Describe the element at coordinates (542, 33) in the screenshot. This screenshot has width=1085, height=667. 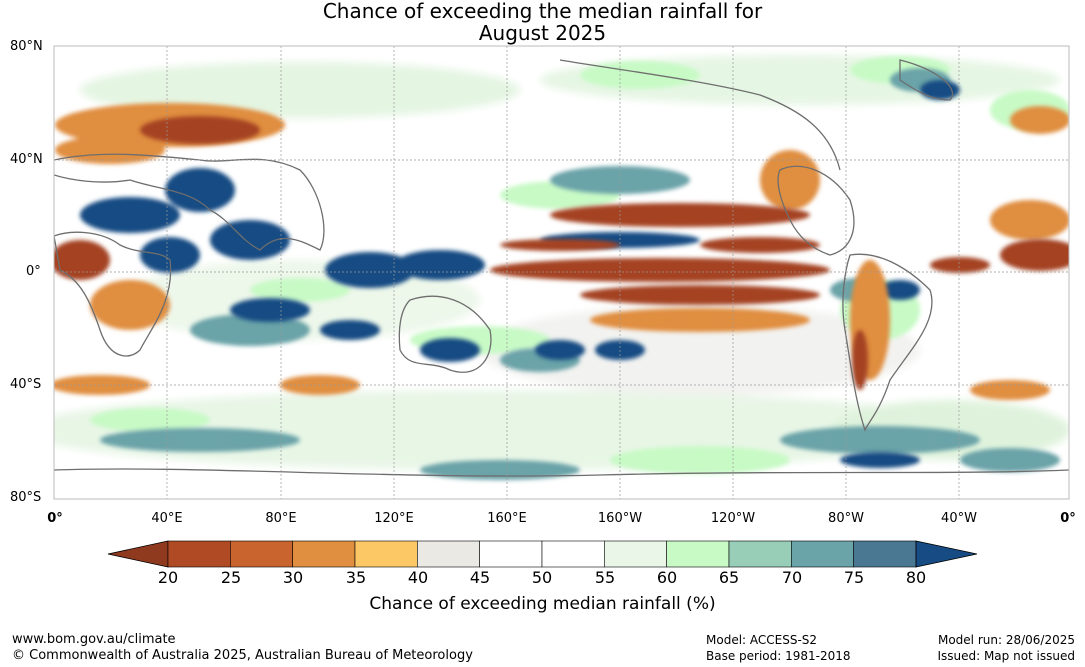
I see `map-title-line2: August 2025` at that location.